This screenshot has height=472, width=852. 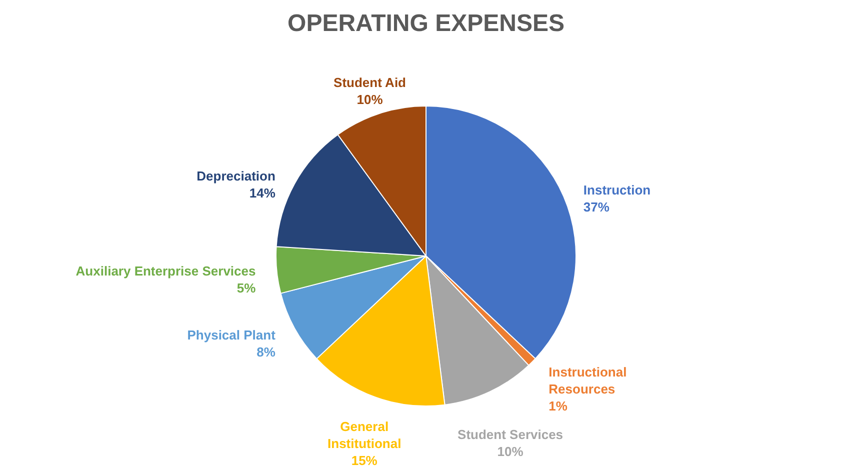 I want to click on slice-label: Auxiliary Enterprise Services, so click(x=166, y=271).